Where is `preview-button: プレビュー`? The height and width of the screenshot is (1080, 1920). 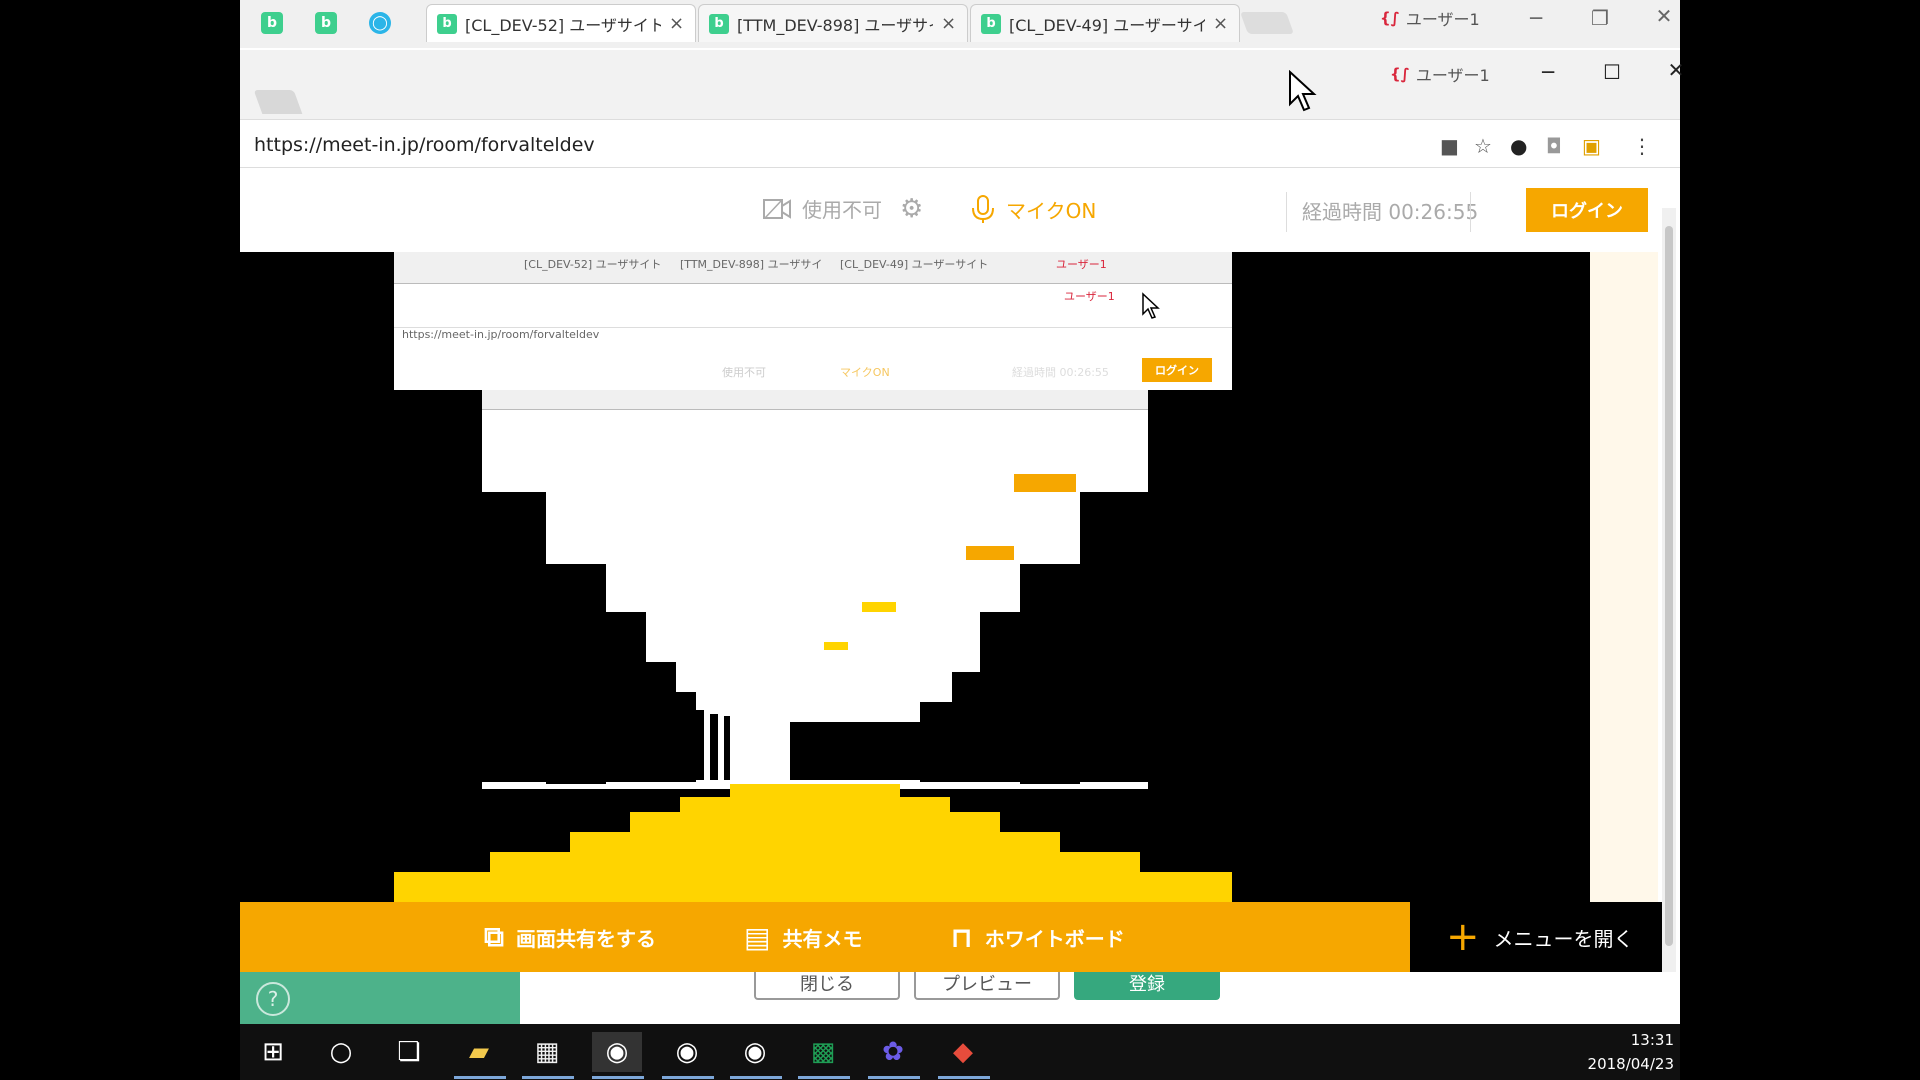
preview-button: プレビュー is located at coordinates (987, 986).